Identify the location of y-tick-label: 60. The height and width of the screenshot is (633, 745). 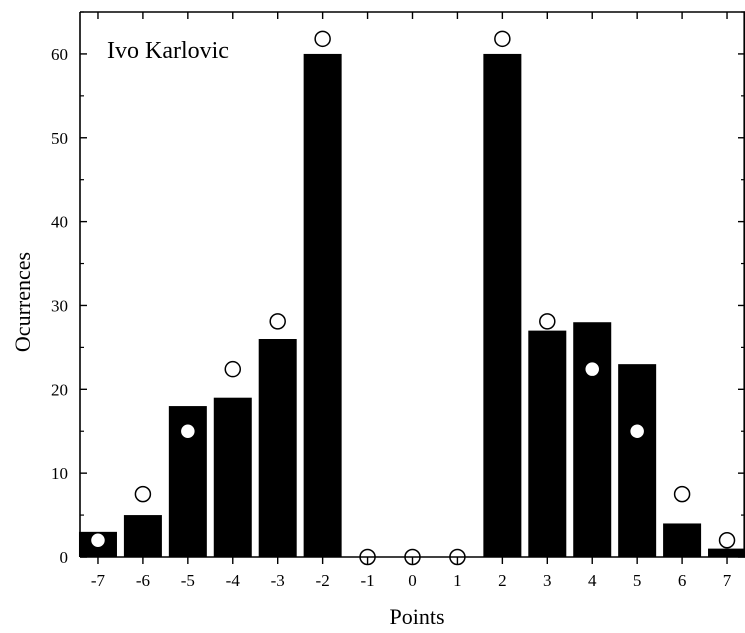
(59, 54).